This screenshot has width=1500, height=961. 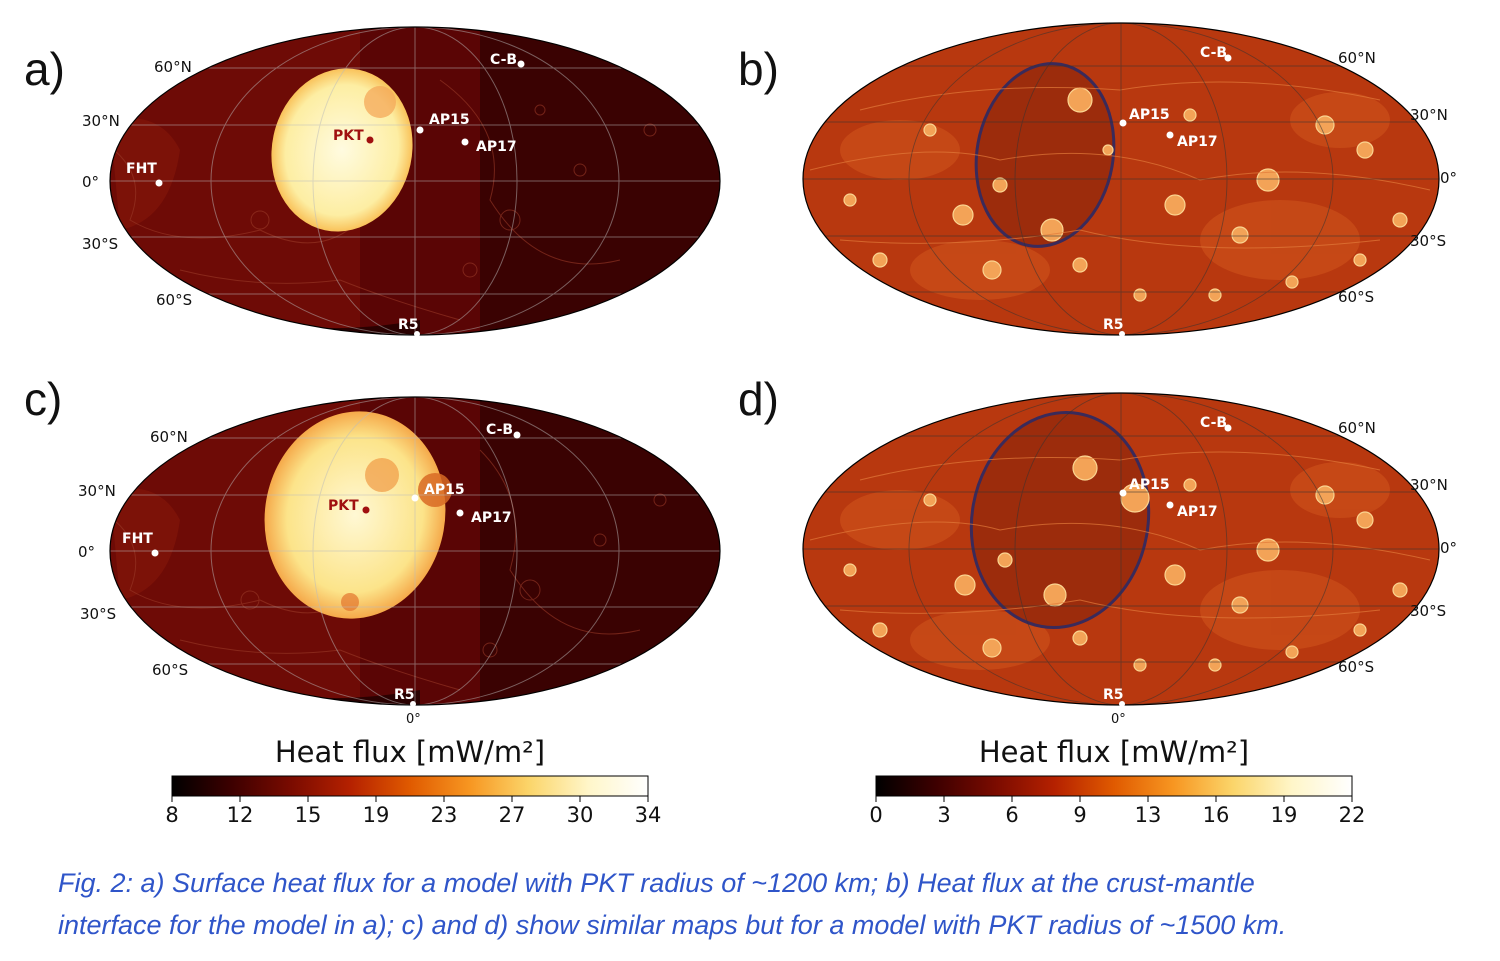 What do you see at coordinates (171, 815) in the screenshot?
I see `colorbar-tick-label: 8` at bounding box center [171, 815].